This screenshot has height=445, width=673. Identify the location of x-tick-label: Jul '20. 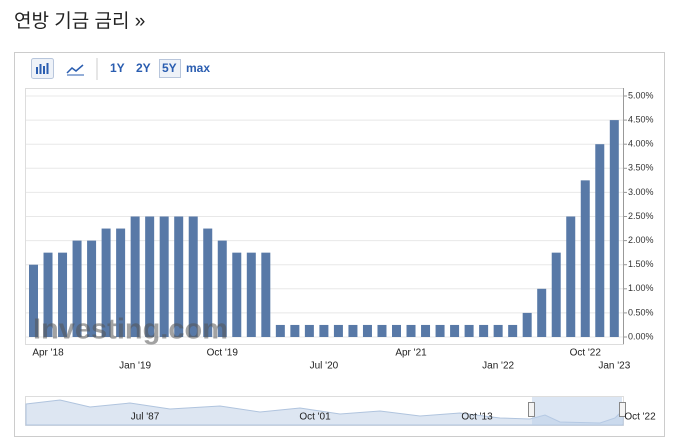
(324, 366).